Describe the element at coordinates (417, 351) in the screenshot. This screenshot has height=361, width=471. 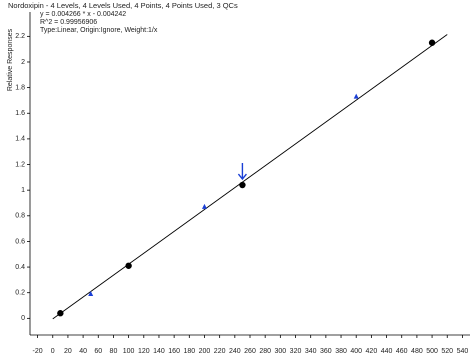
I see `x-tick-label: 480` at that location.